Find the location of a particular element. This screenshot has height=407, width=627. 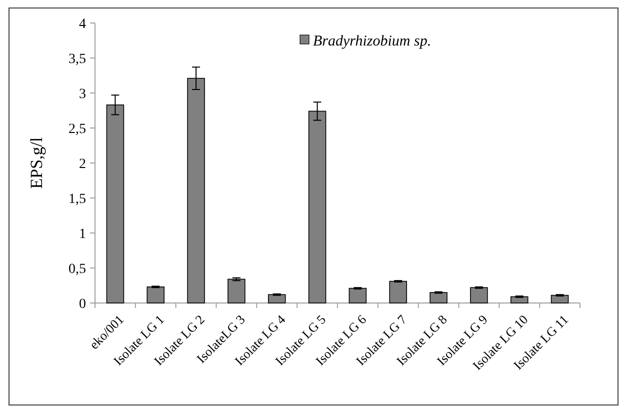

y-tick-label: 2 is located at coordinates (82, 164).